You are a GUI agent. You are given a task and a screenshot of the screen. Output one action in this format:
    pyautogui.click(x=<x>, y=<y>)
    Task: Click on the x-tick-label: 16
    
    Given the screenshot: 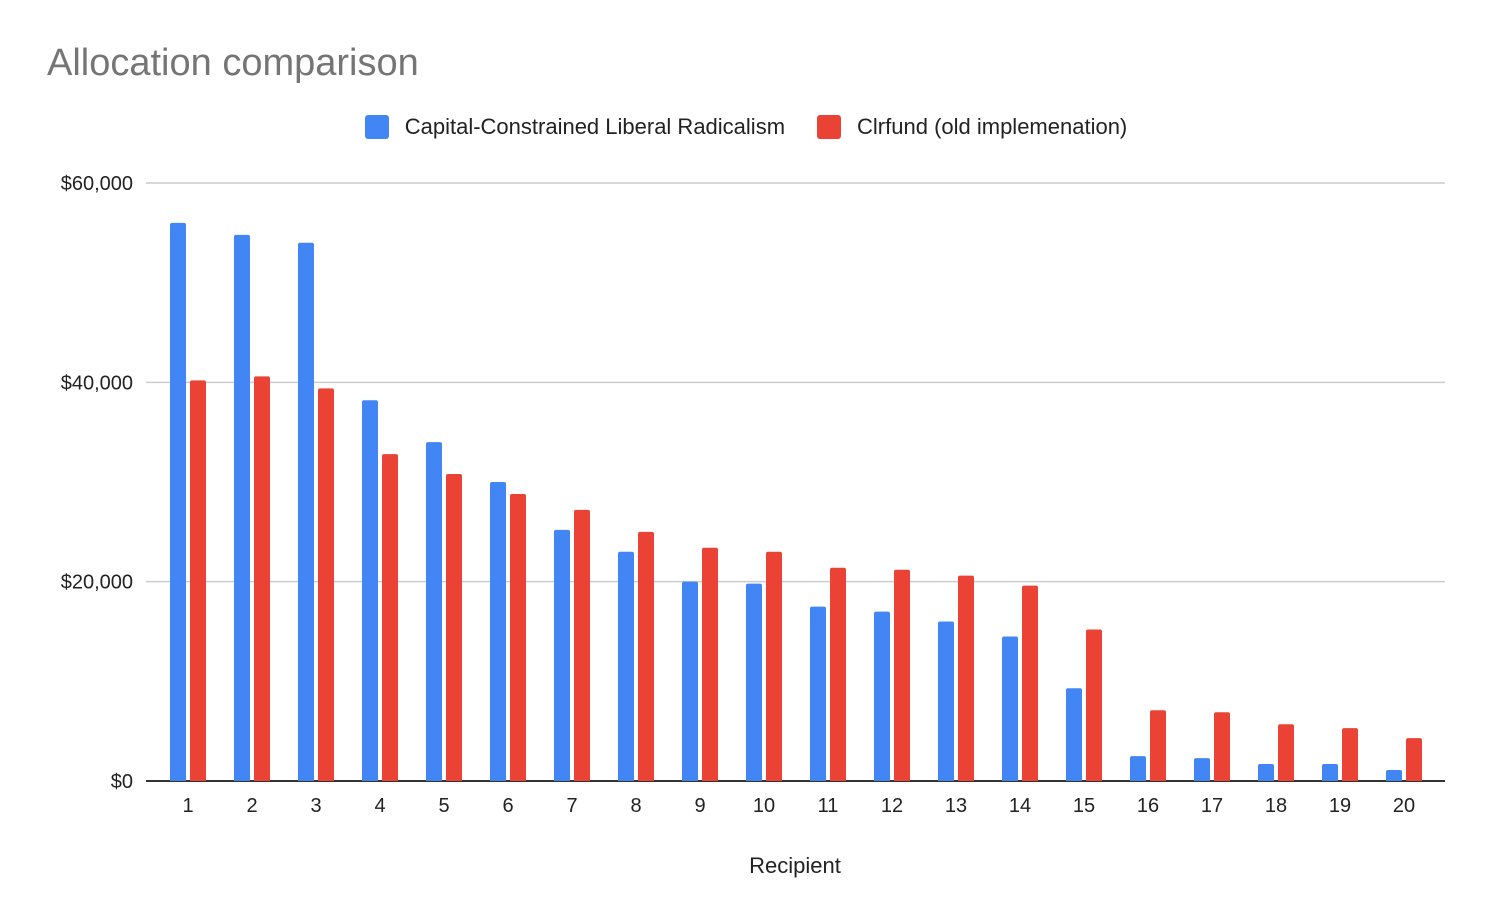 What is the action you would take?
    pyautogui.click(x=1148, y=806)
    